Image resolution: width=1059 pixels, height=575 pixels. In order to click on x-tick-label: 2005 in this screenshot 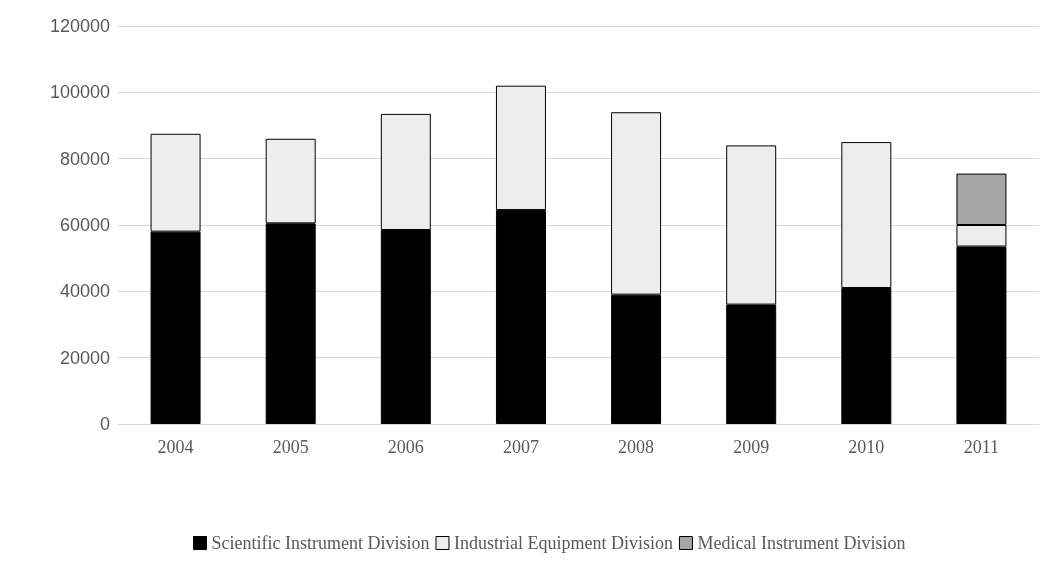, I will do `click(290, 447)`.